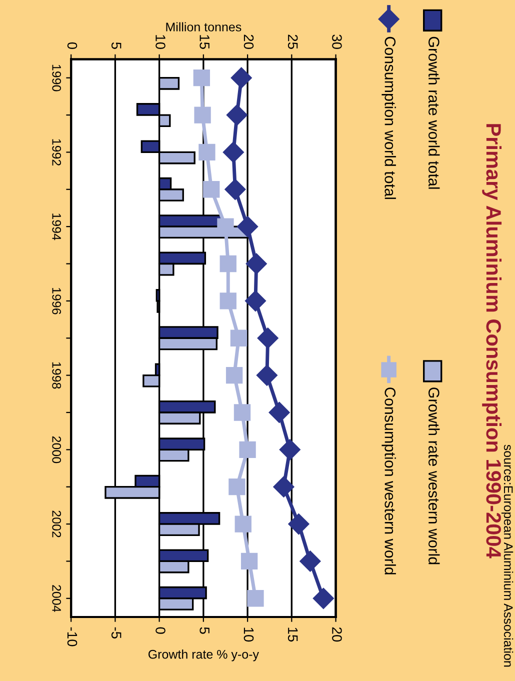  What do you see at coordinates (389, 117) in the screenshot?
I see `legend-label: Consumption world total` at bounding box center [389, 117].